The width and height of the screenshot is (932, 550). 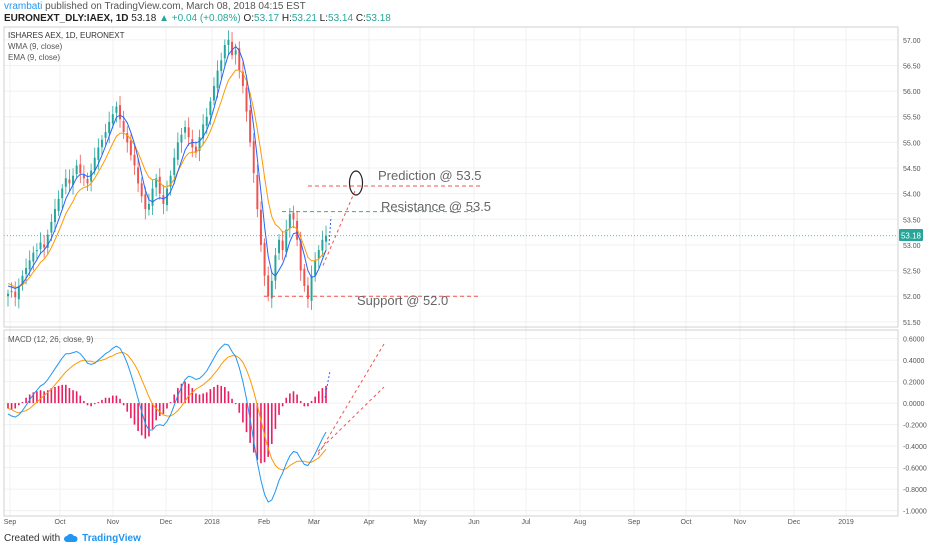 What do you see at coordinates (378, 18) in the screenshot?
I see `close-value: 53.18` at bounding box center [378, 18].